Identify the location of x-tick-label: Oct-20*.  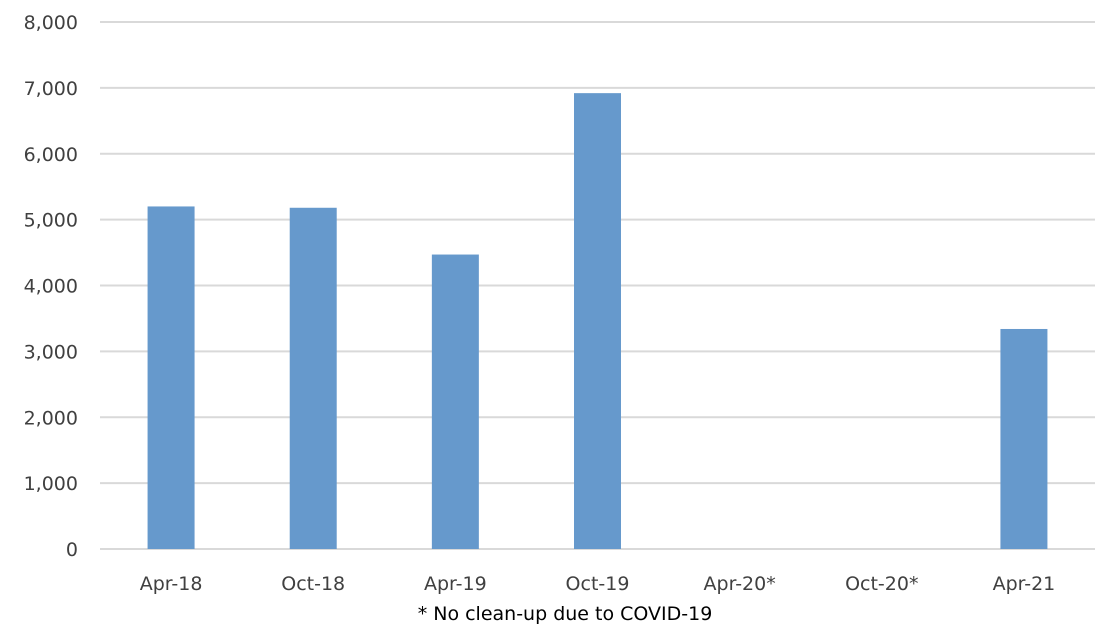
(881, 584).